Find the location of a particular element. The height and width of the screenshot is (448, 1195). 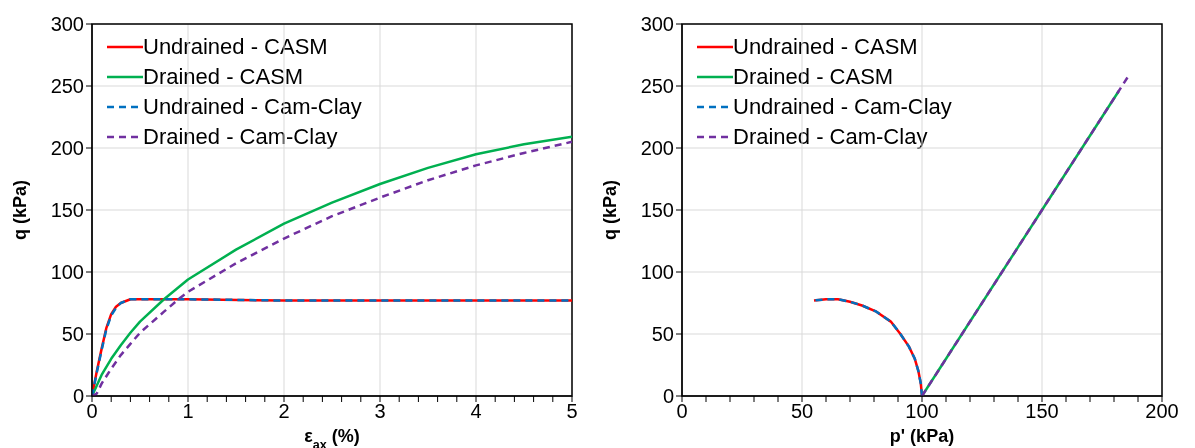

x-tick-label: 3 is located at coordinates (380, 411).